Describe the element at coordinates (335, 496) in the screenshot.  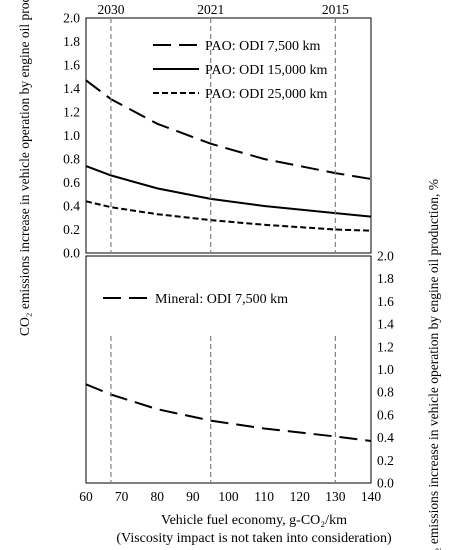
I see `x-tick-label: 130` at that location.